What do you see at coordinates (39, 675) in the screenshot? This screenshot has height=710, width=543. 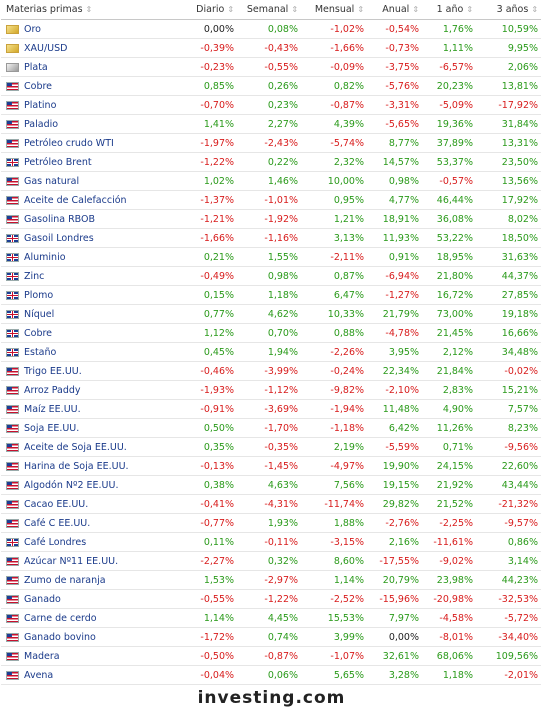 I see `commodity-link: Avena` at bounding box center [39, 675].